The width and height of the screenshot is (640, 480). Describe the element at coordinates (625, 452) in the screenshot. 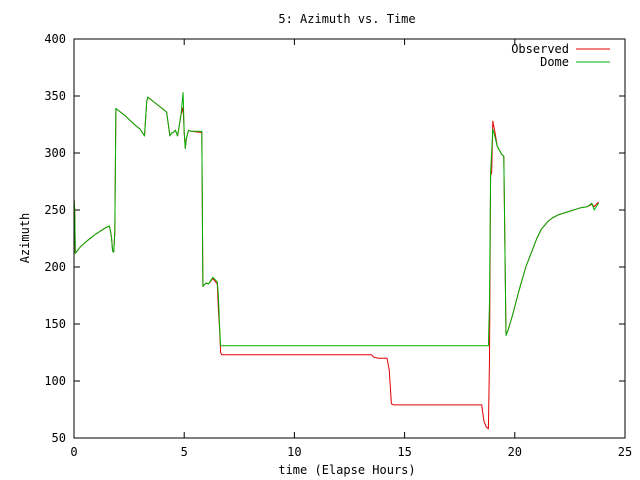

I see `x-tick-label: 25` at that location.